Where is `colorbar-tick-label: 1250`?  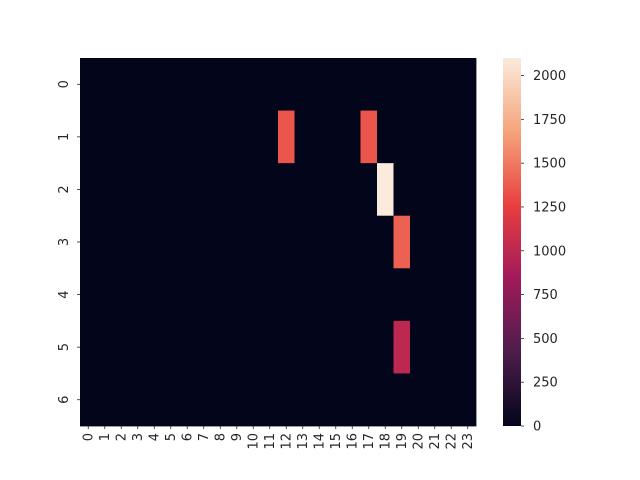 colorbar-tick-label: 1250 is located at coordinates (549, 207).